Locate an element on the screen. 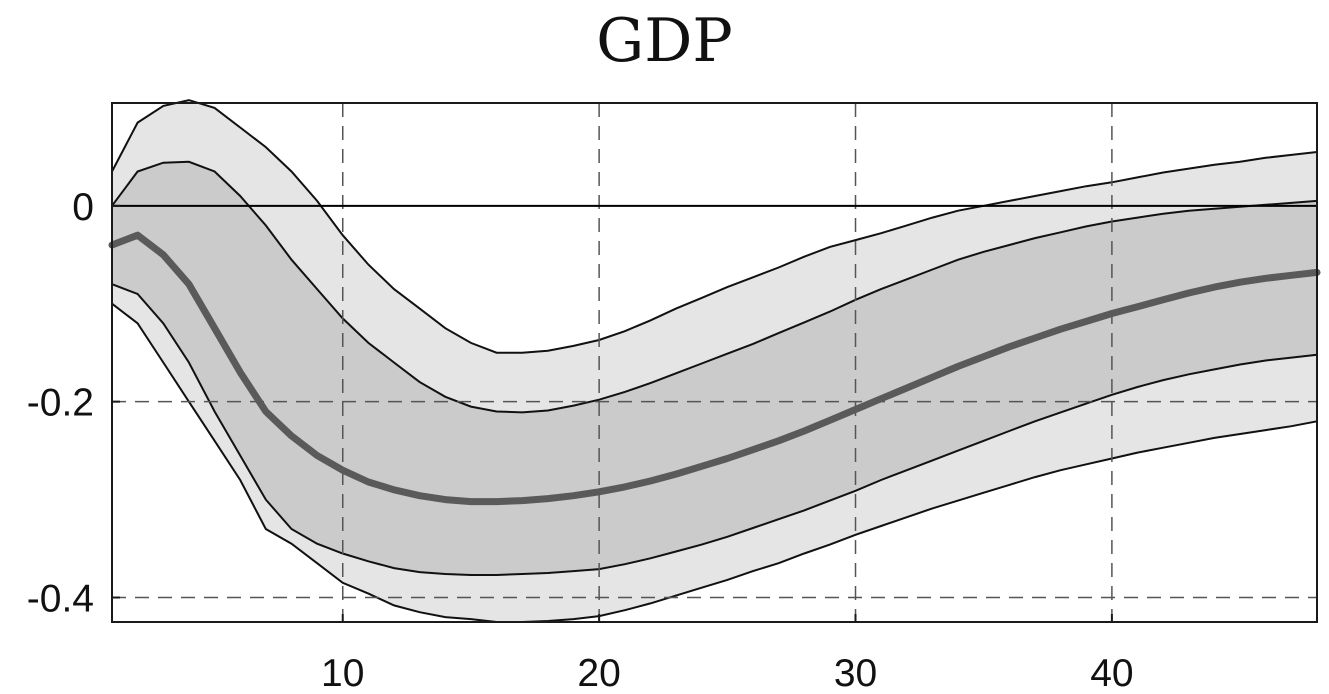  x-tick-label: 40 is located at coordinates (1111, 673).